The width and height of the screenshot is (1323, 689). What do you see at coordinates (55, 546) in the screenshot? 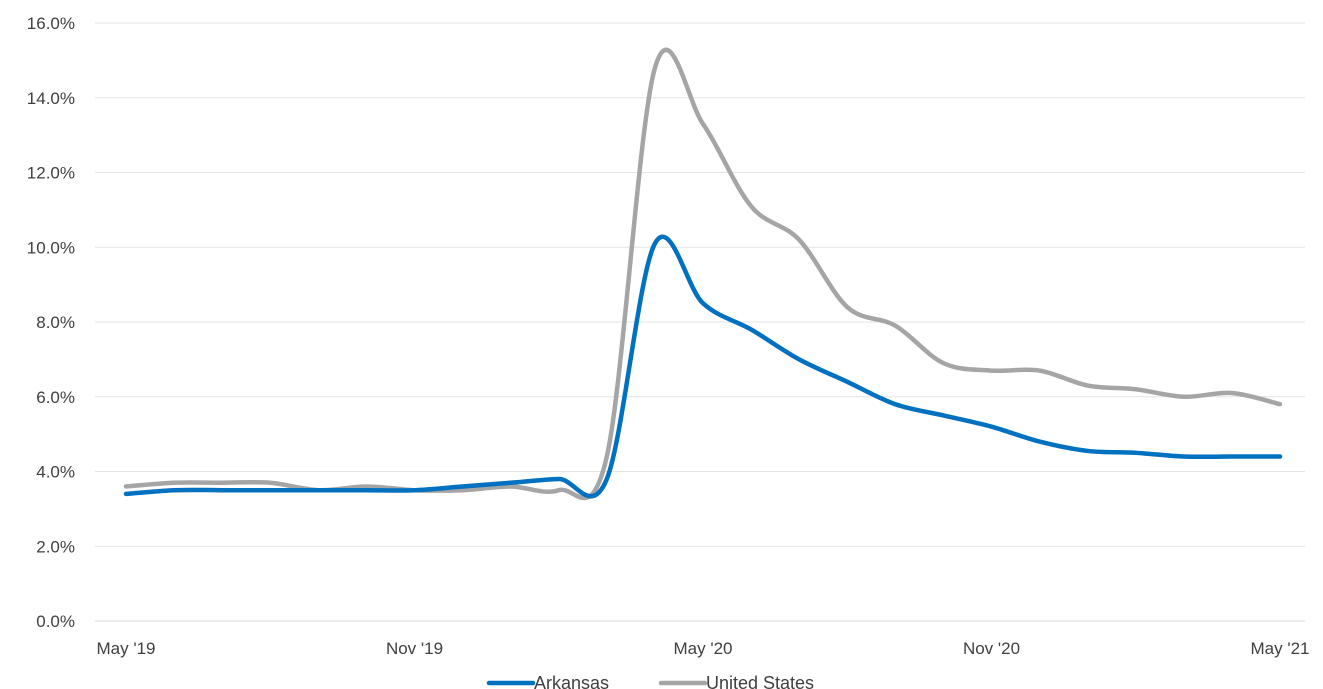
I see `y-tick-label: 2.0%` at bounding box center [55, 546].